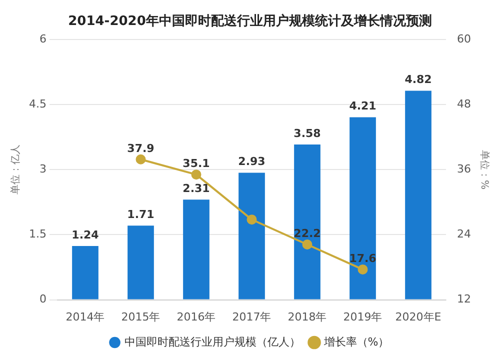  I want to click on x-tick-label: 2016年, so click(196, 317).